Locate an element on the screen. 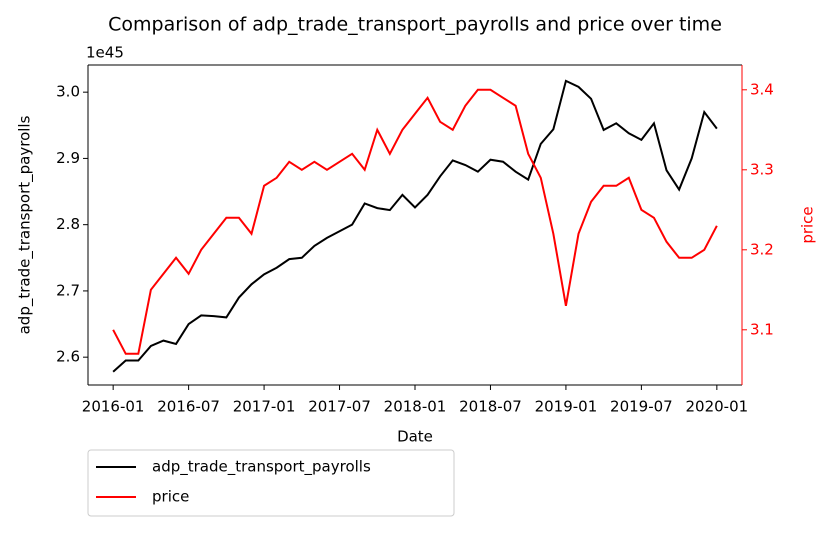 The height and width of the screenshot is (534, 830). x-tick-label: 2016-07 is located at coordinates (188, 407).